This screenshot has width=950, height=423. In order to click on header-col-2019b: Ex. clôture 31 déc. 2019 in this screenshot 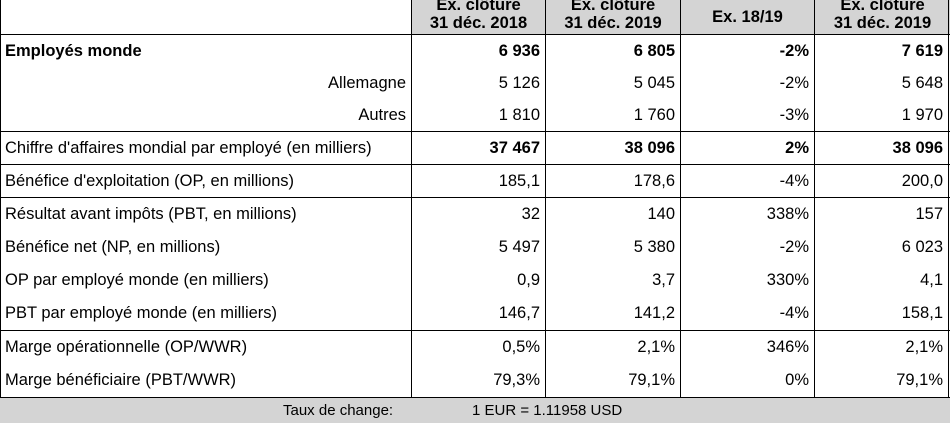, I will do `click(882, 17)`.